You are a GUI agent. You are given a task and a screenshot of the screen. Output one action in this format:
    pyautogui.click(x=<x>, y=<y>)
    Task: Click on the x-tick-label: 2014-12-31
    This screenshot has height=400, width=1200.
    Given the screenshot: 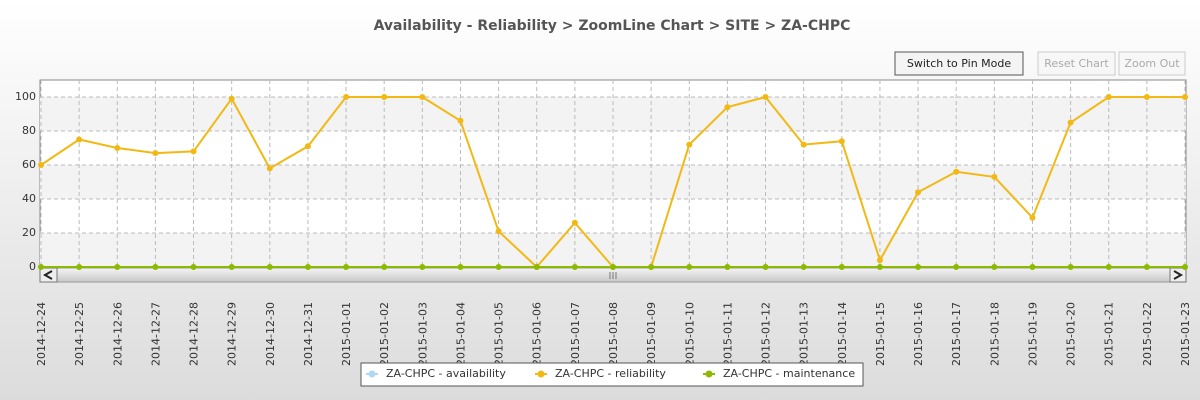 What is the action you would take?
    pyautogui.click(x=308, y=334)
    